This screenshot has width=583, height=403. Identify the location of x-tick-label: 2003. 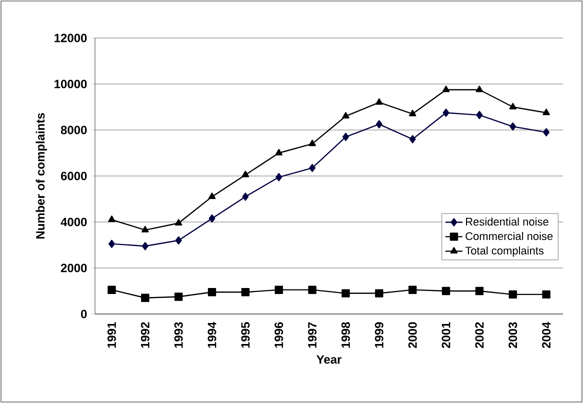
(513, 335).